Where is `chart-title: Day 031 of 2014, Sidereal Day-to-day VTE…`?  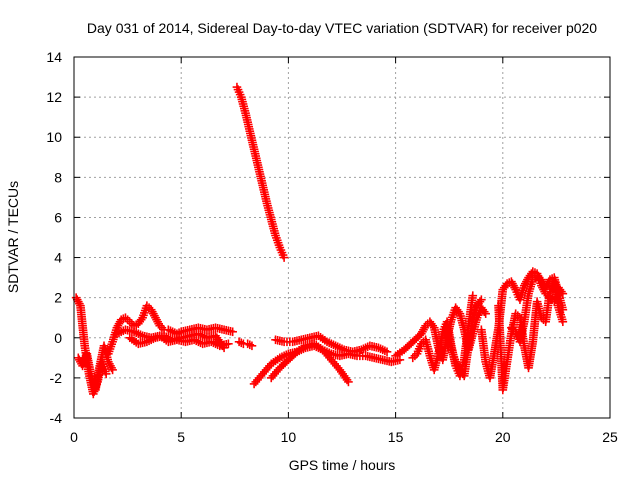 chart-title: Day 031 of 2014, Sidereal Day-to-day VTE… is located at coordinates (342, 28).